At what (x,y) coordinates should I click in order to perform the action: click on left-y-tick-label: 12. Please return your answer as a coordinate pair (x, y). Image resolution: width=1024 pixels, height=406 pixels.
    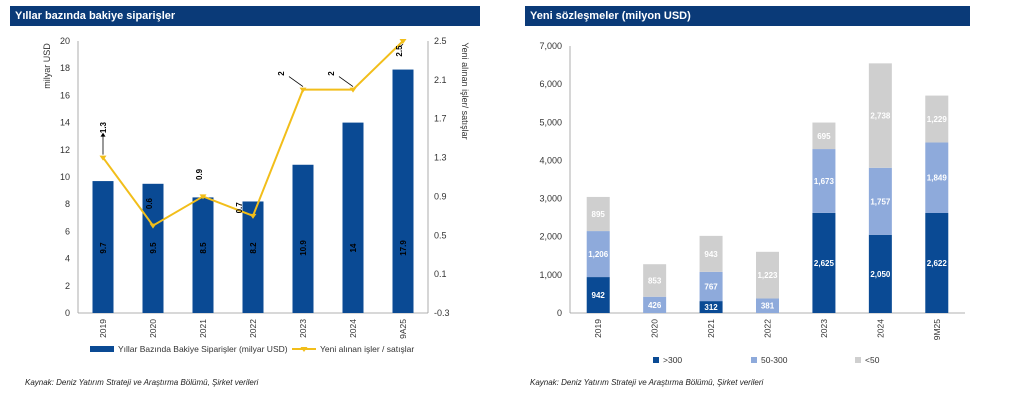
    Looking at the image, I should click on (65, 150).